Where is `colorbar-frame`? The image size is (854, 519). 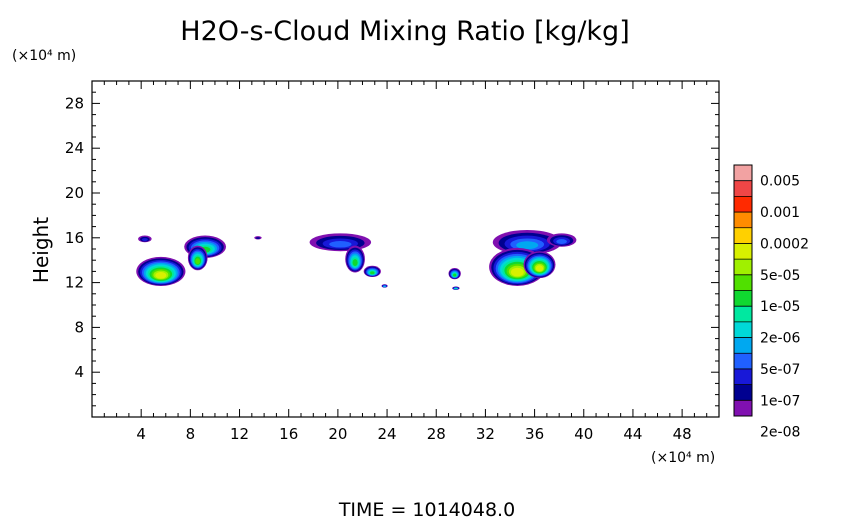
colorbar-frame is located at coordinates (743, 290).